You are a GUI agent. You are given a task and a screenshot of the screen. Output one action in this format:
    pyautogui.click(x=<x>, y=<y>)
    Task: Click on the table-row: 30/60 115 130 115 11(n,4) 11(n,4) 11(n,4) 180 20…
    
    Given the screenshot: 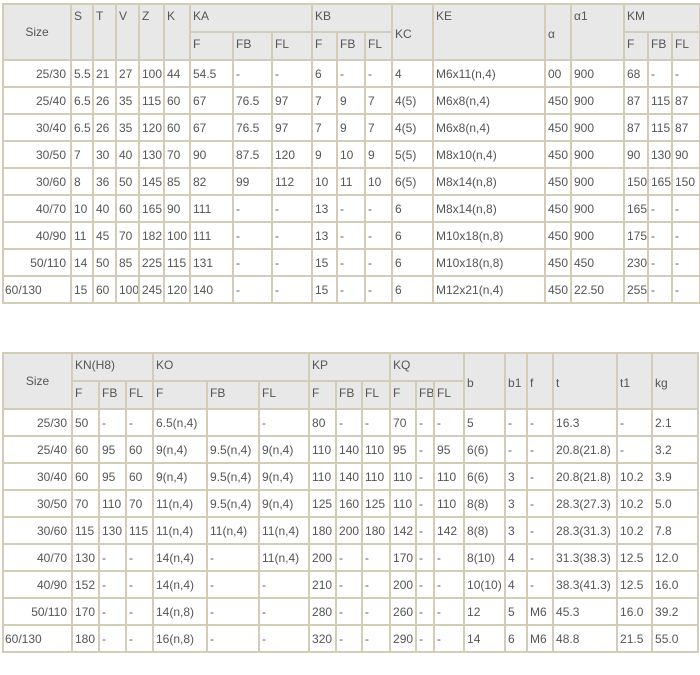 What is the action you would take?
    pyautogui.click(x=351, y=530)
    